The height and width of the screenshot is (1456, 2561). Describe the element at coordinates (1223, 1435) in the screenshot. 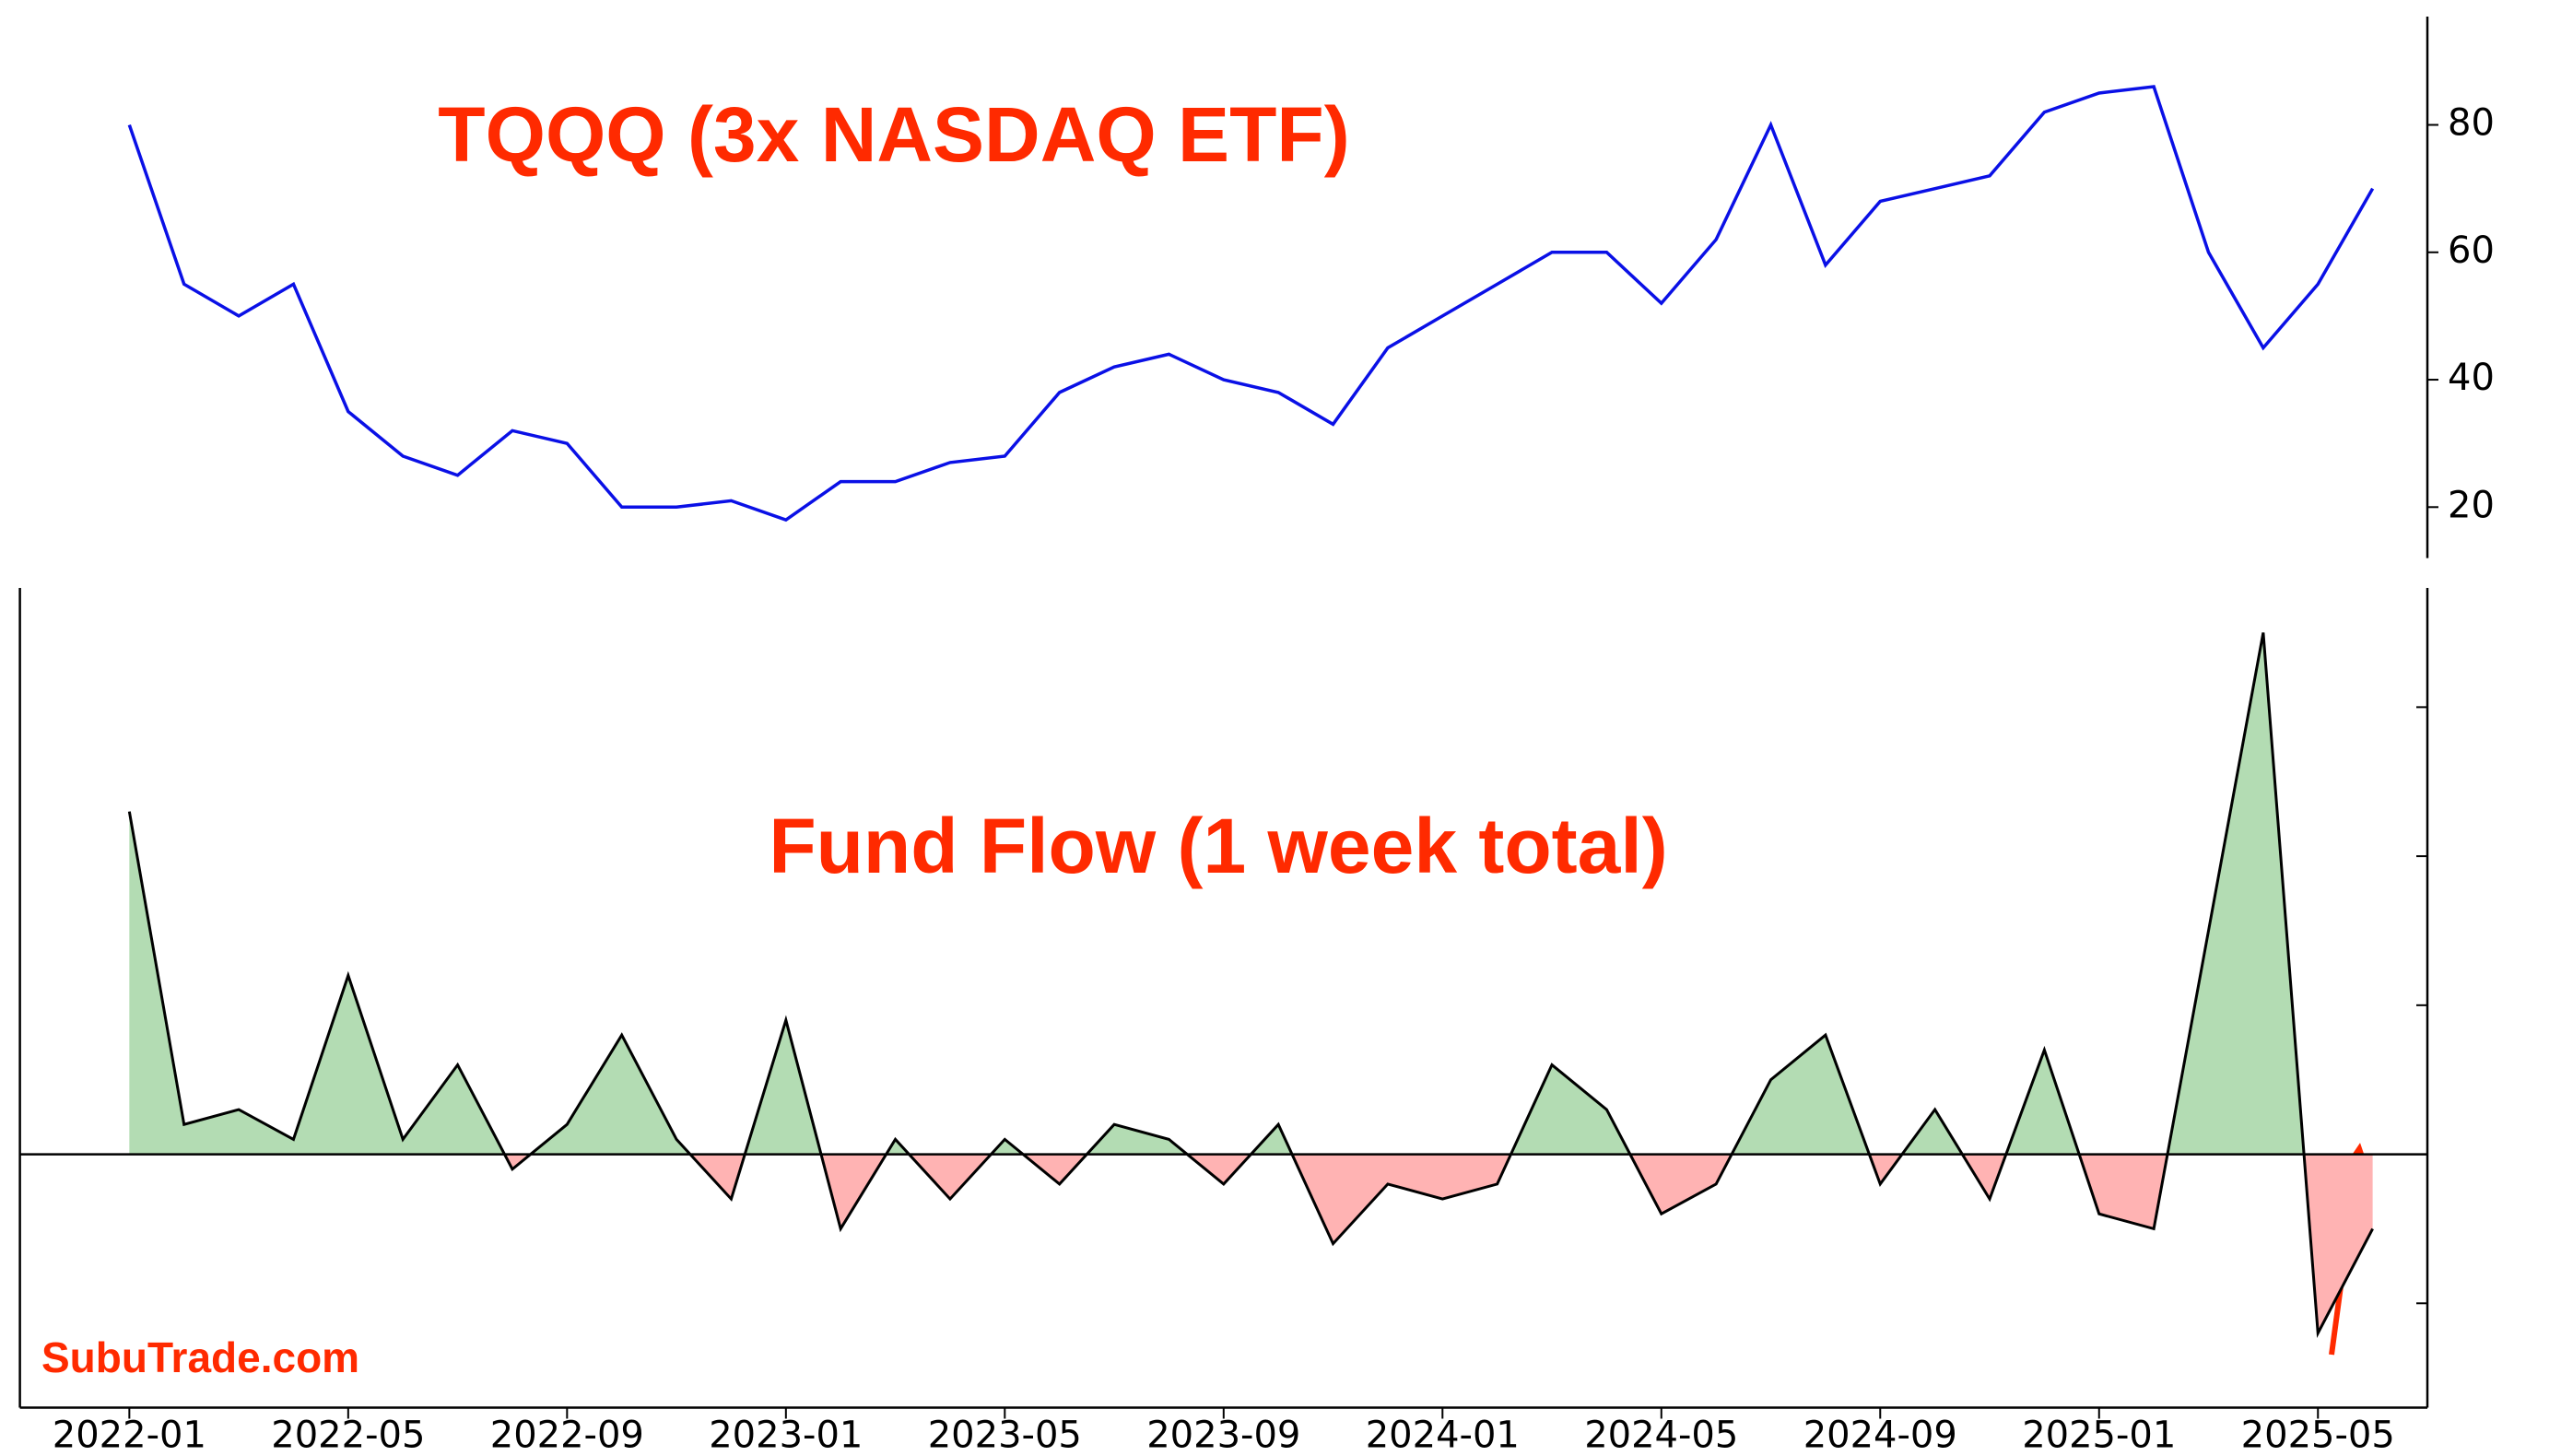

I see `x-tick-label: 2023-09` at that location.